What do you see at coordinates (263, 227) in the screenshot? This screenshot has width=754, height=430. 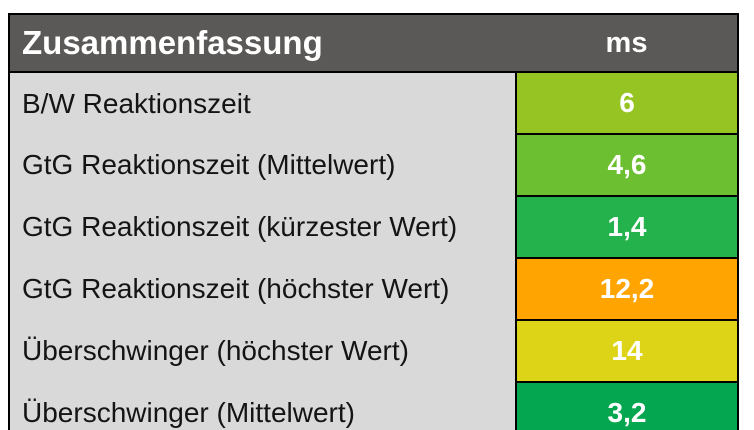 I see `metric-label: GtG Reaktionszeit (kürzester Wert)` at bounding box center [263, 227].